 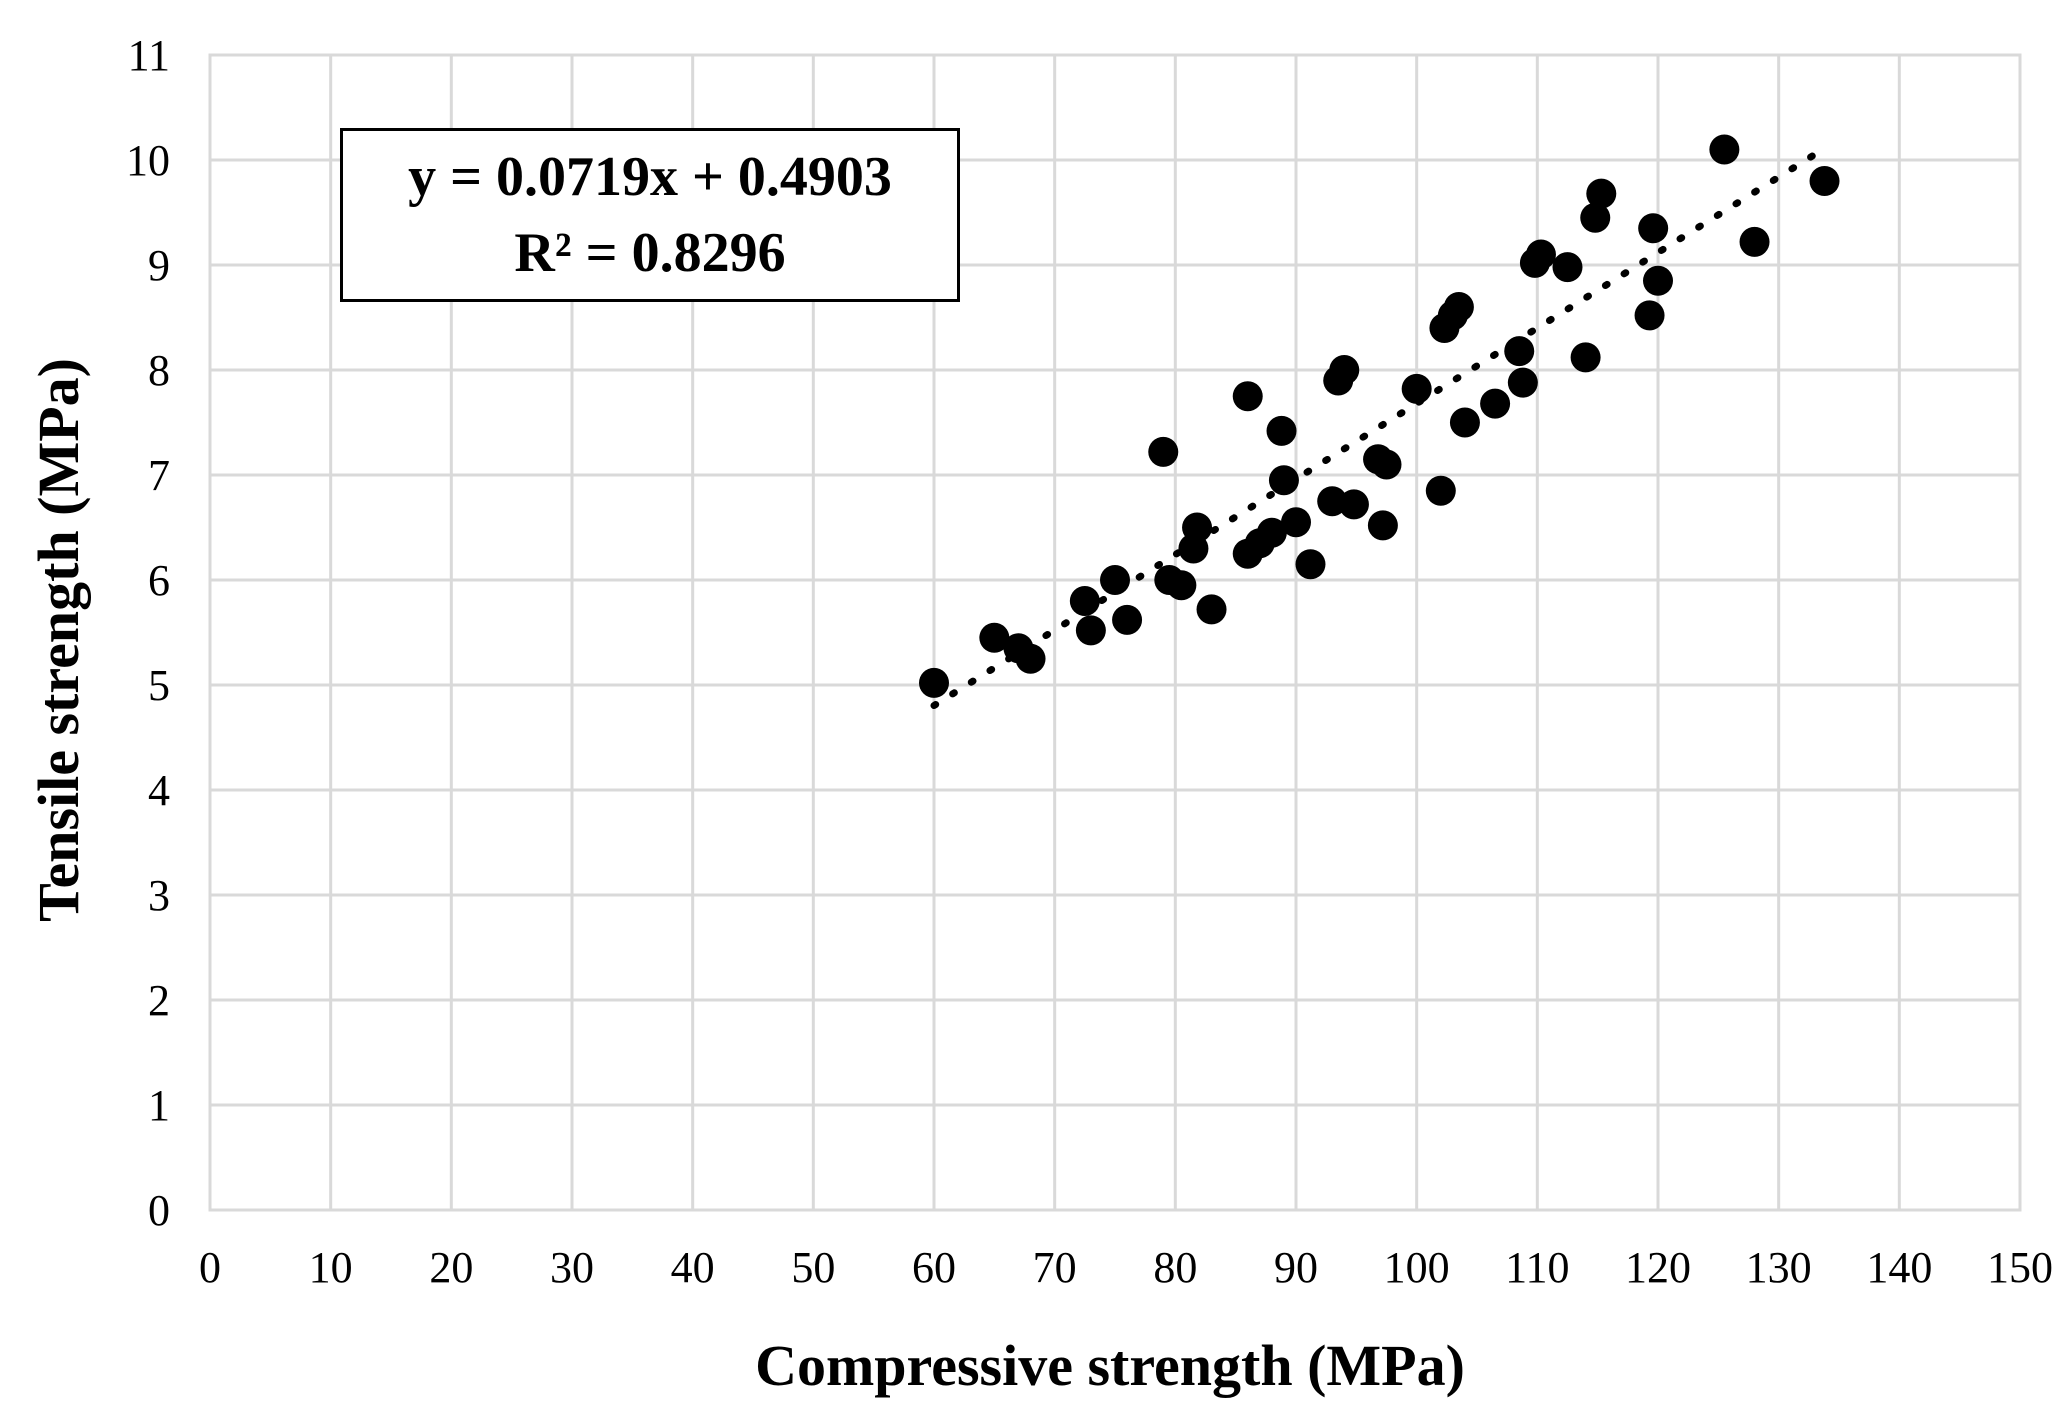 What do you see at coordinates (2020, 1267) in the screenshot?
I see `x-tick-label: 150` at bounding box center [2020, 1267].